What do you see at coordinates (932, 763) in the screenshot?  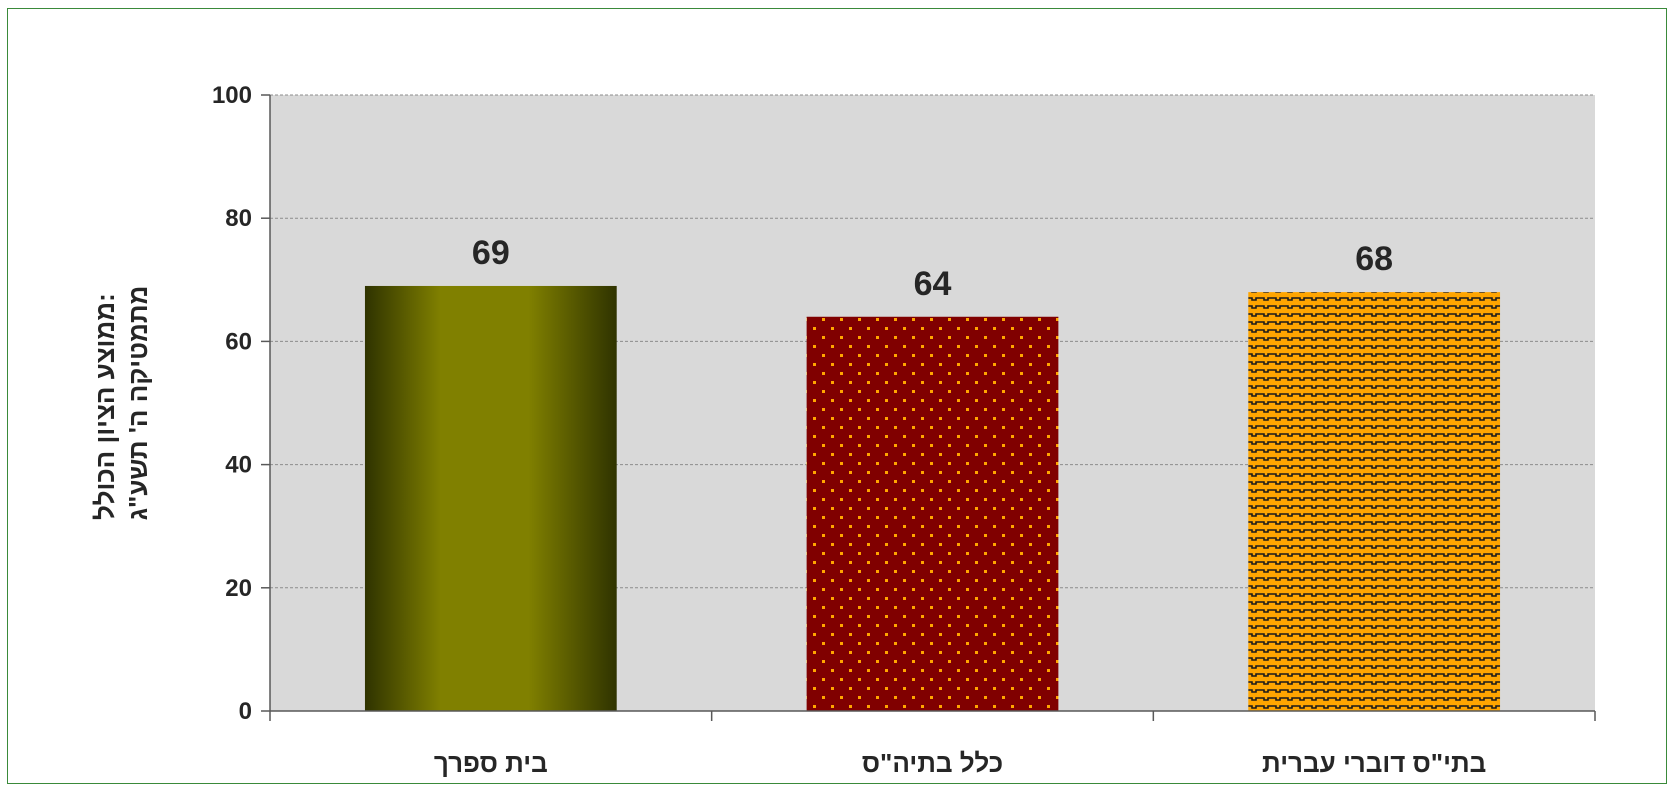 I see `x-category-label: כלל בתיה"ס` at bounding box center [932, 763].